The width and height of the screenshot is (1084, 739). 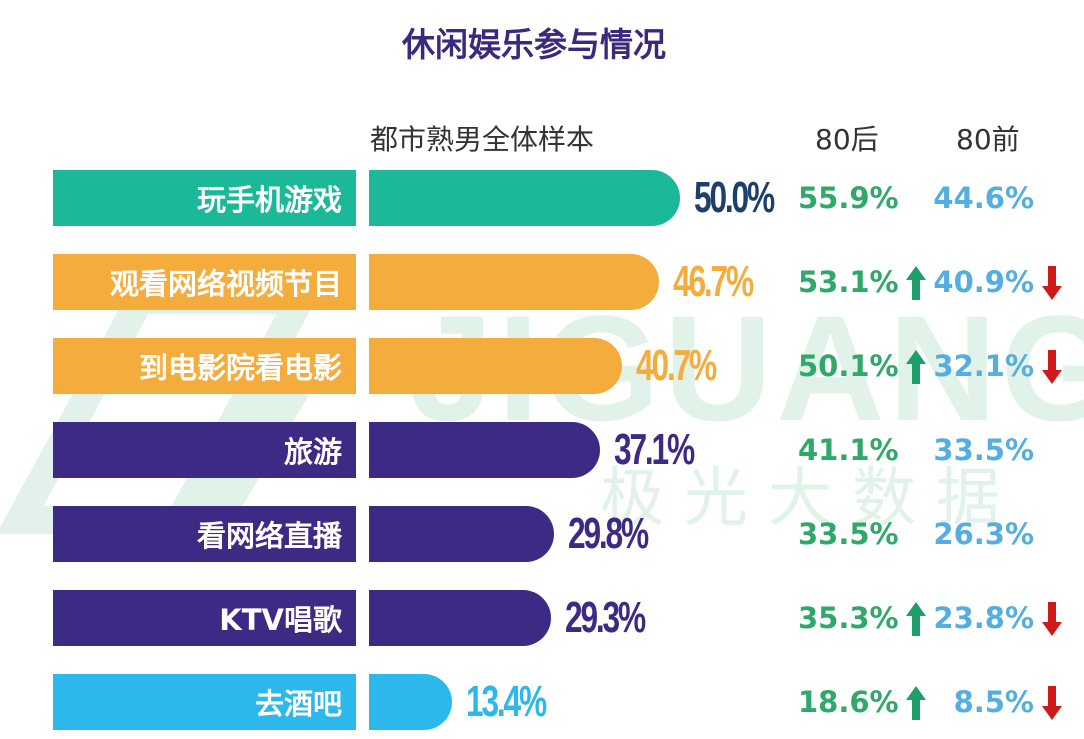 What do you see at coordinates (983, 366) in the screenshot?
I see `pre80-value: 32.1%` at bounding box center [983, 366].